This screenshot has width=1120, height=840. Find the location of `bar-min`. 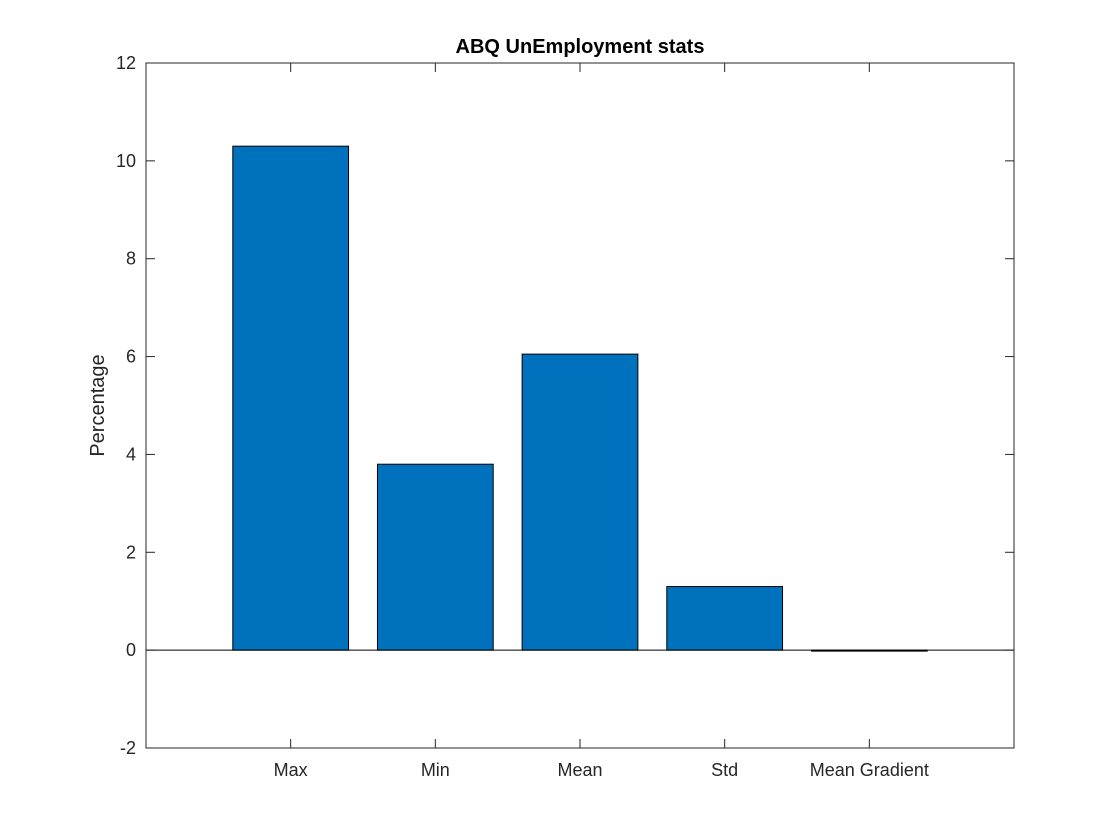

bar-min is located at coordinates (435, 557).